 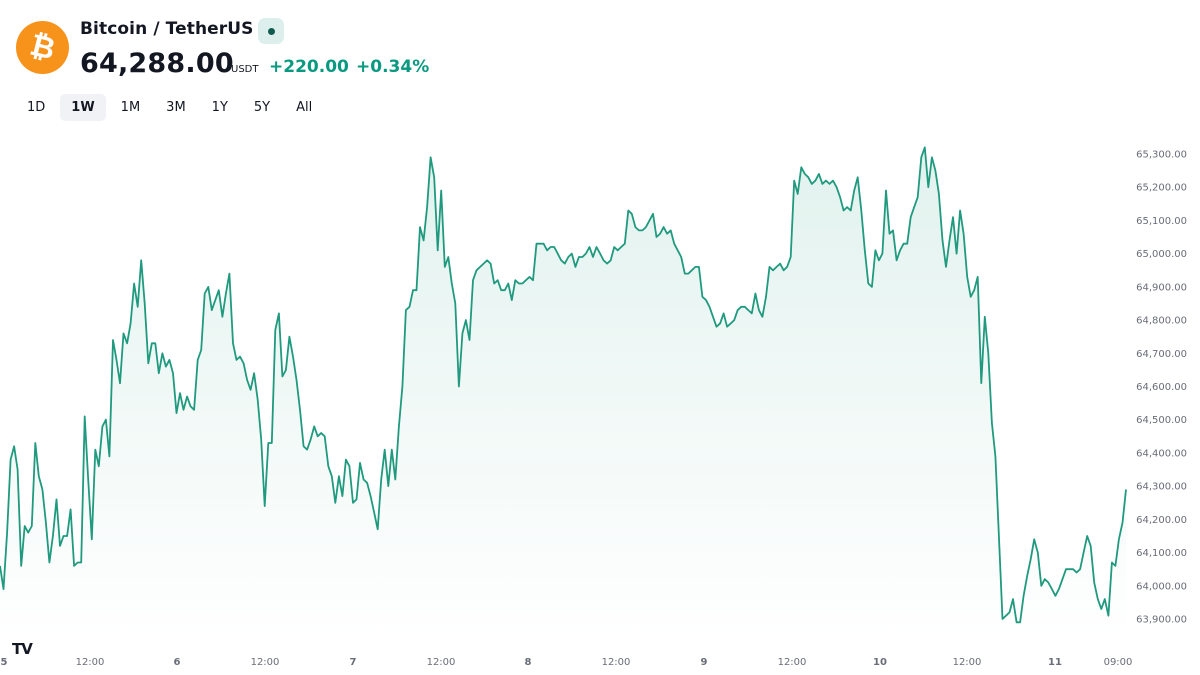 What do you see at coordinates (1161, 487) in the screenshot?
I see `y-tick-label: 64,300.00` at bounding box center [1161, 487].